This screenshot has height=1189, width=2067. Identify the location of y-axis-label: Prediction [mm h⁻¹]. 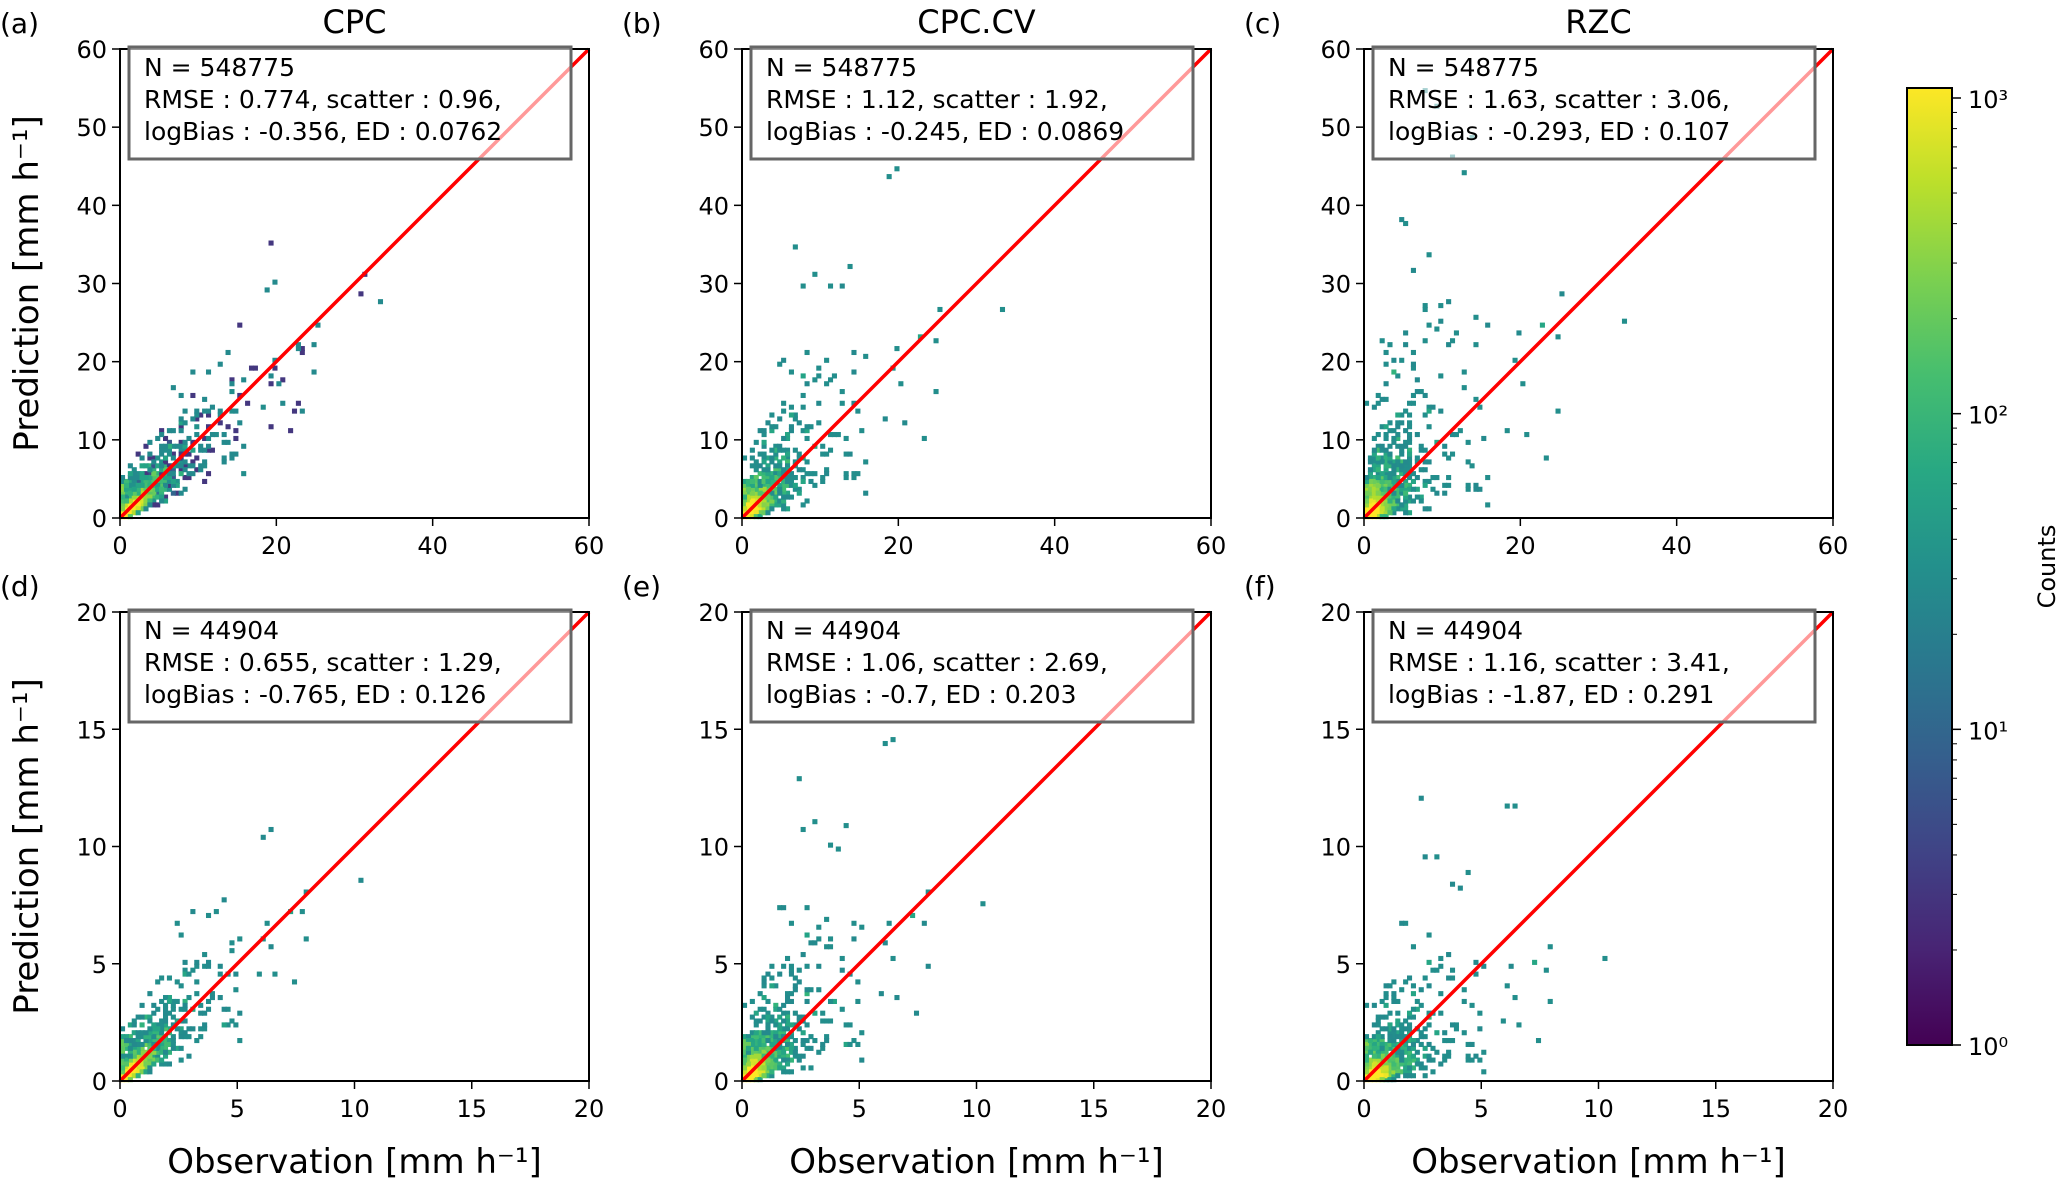
(27, 283).